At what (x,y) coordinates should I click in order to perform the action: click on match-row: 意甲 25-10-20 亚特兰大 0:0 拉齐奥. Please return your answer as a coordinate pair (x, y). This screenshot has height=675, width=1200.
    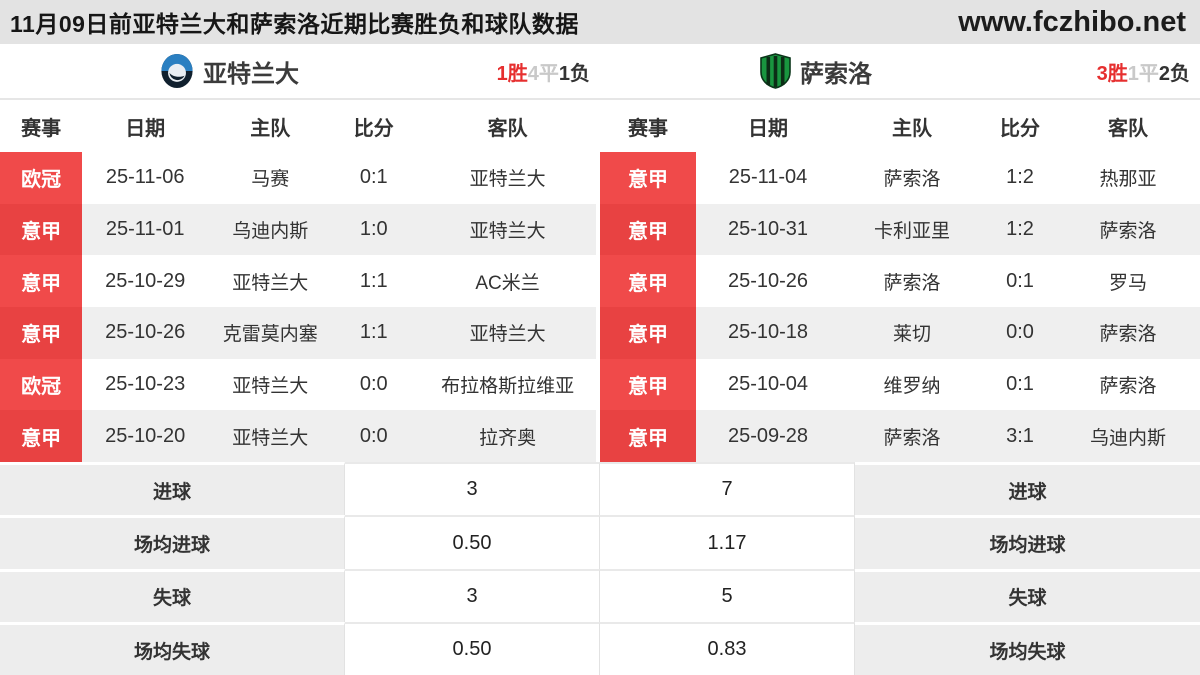
    Looking at the image, I should click on (300, 436).